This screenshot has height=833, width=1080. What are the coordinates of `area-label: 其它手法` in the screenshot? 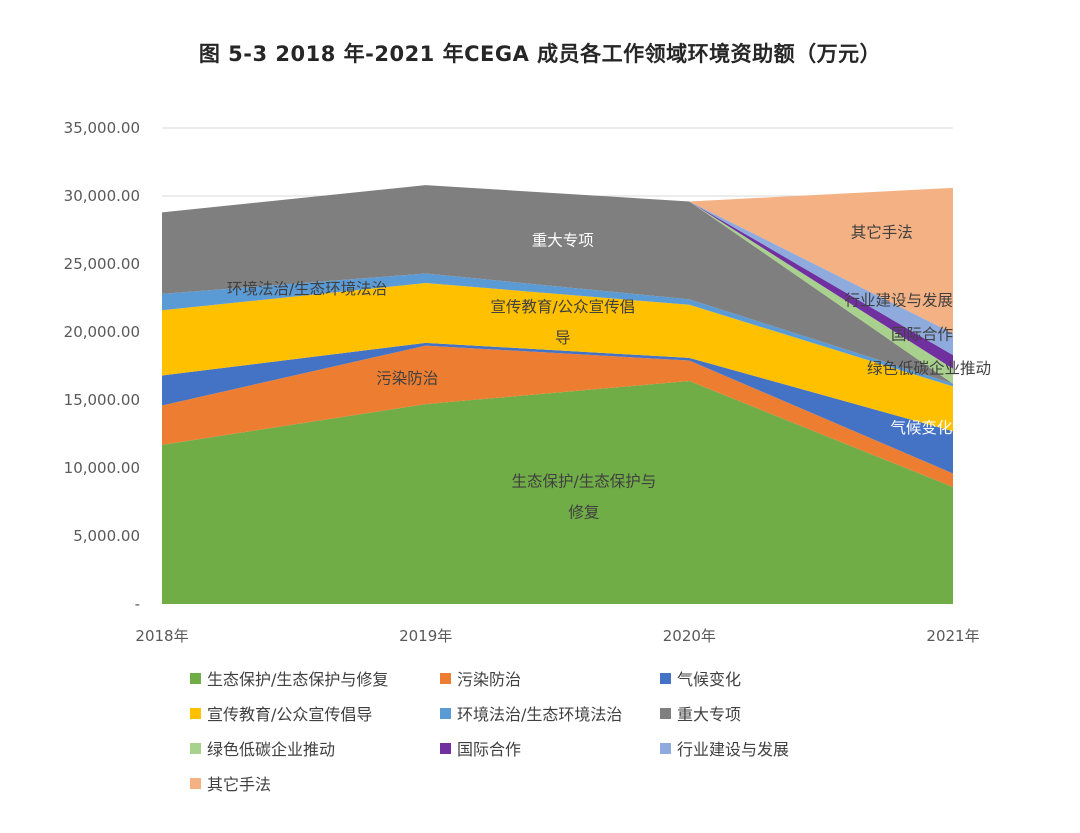 It's located at (882, 233).